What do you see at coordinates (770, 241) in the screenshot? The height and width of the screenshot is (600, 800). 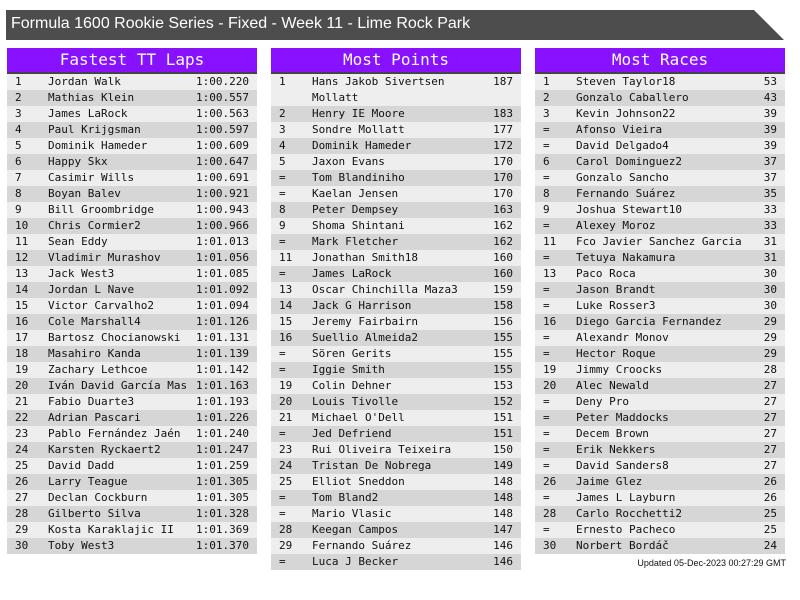 I see `value-cell: 31` at bounding box center [770, 241].